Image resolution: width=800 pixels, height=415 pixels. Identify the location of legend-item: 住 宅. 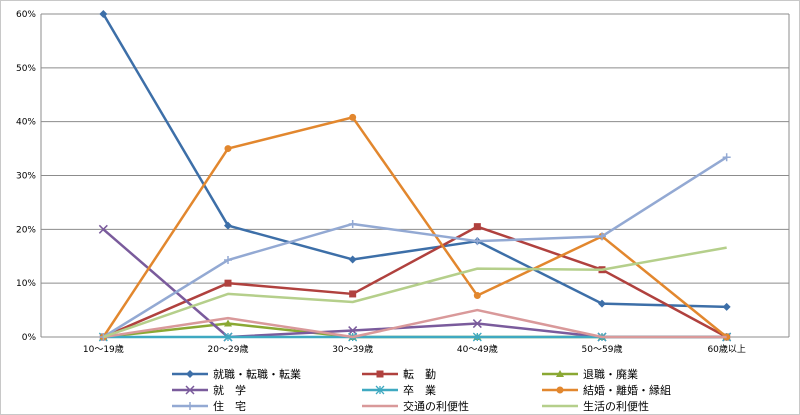
(208, 406).